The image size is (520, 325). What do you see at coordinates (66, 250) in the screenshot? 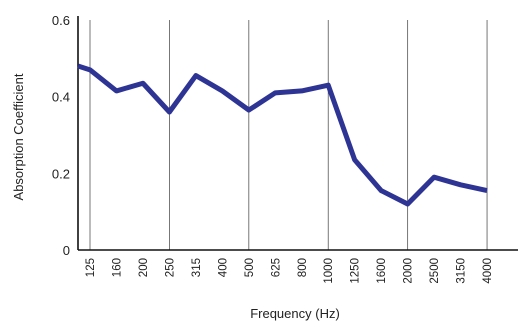
I see `y-tick-label: 0` at bounding box center [66, 250].